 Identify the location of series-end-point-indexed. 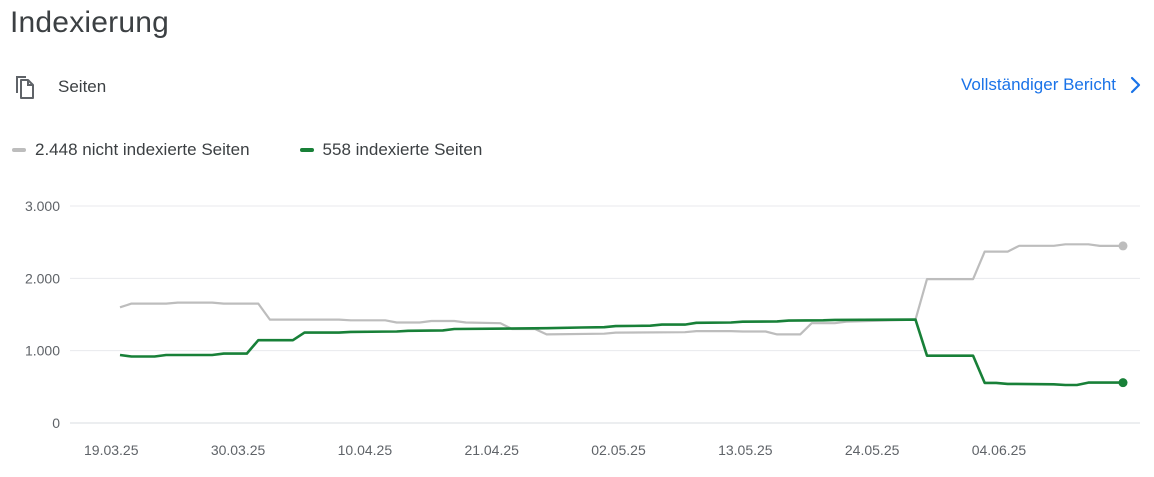
(1123, 383).